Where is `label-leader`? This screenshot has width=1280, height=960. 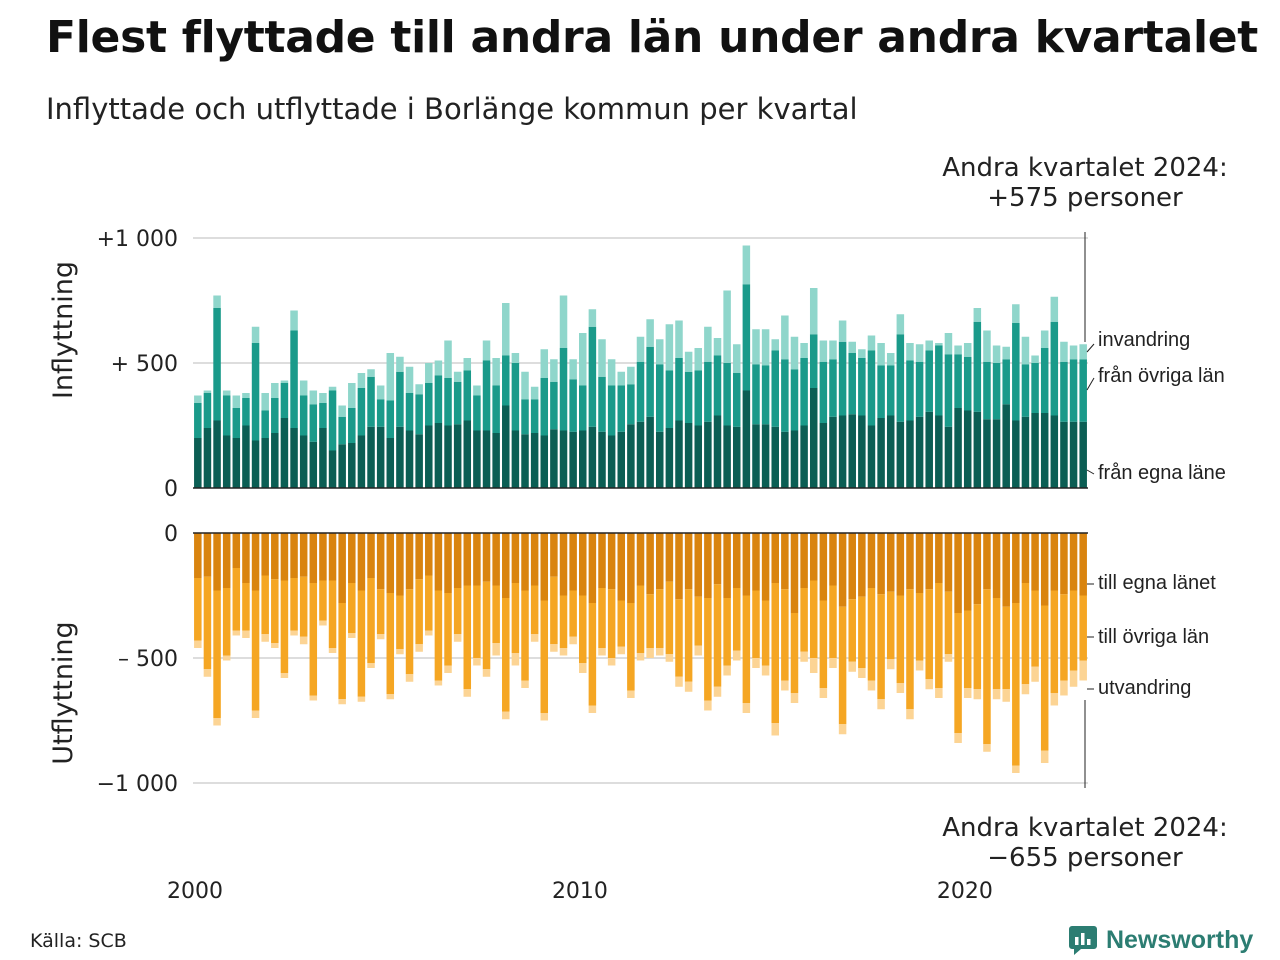
label-leader is located at coordinates (1090, 384).